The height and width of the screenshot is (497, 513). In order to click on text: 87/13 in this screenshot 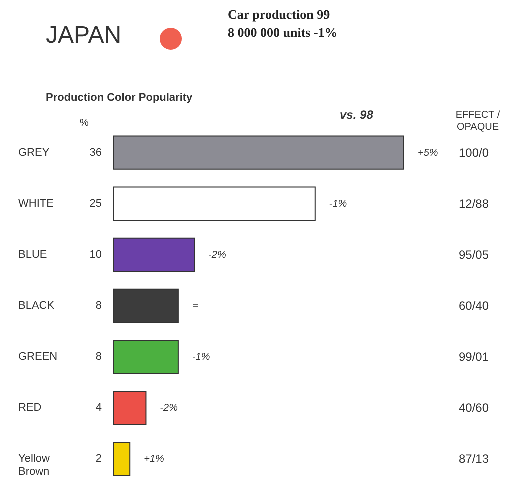, I will do `click(474, 459)`.